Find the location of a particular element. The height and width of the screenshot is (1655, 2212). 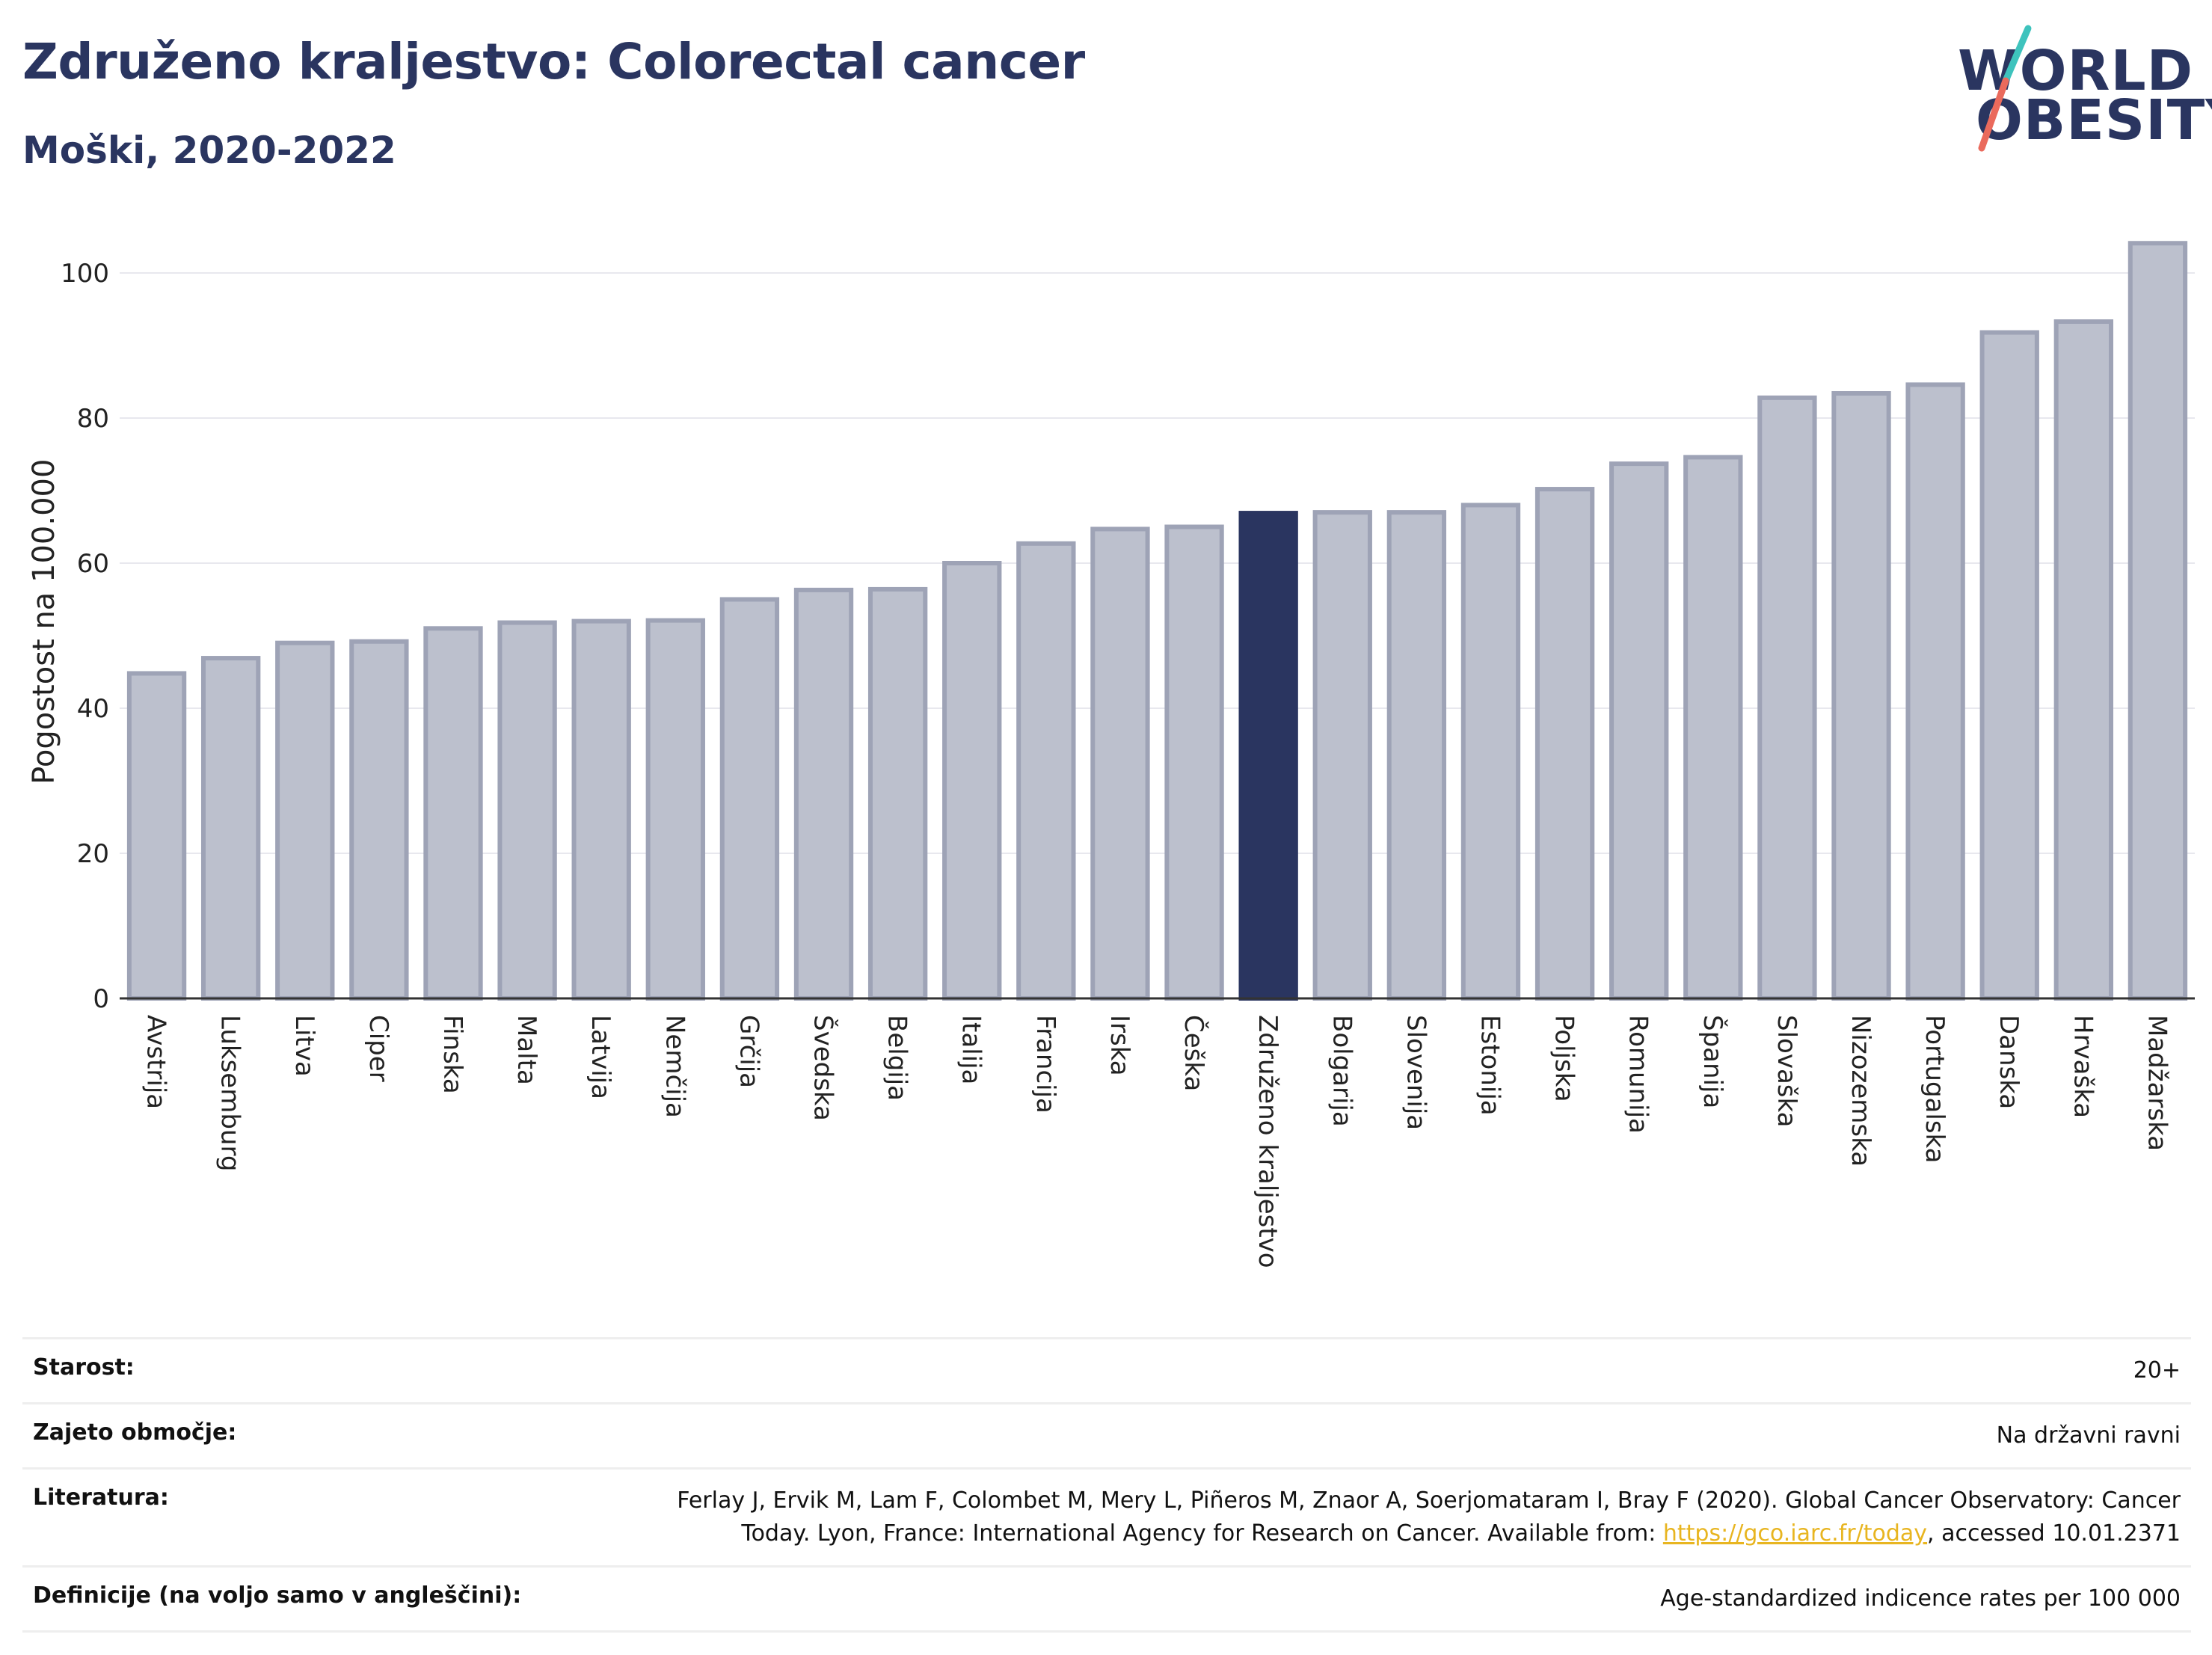

x-tick-label: Portugalska is located at coordinates (1935, 1089).